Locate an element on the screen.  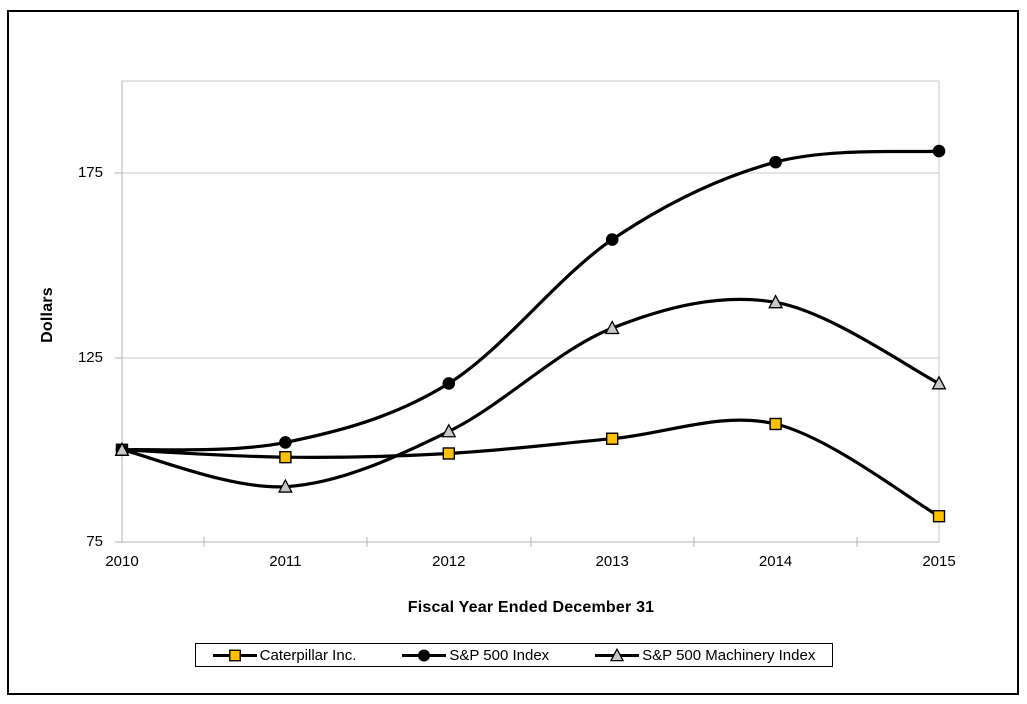
legend-triangle-marker-icon is located at coordinates (617, 654).